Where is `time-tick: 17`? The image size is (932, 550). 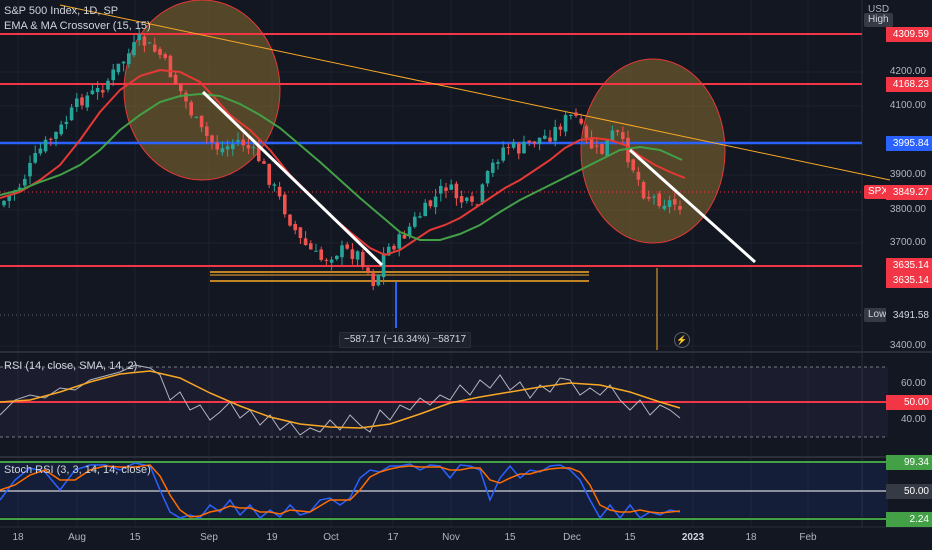 time-tick: 17 is located at coordinates (393, 537).